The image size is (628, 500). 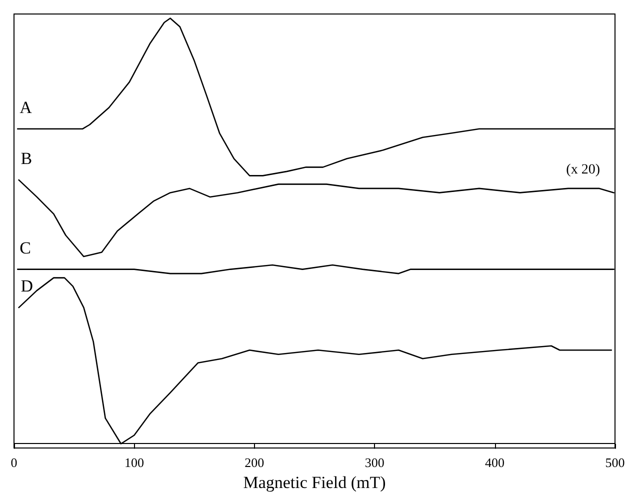 What do you see at coordinates (25, 248) in the screenshot?
I see `series-label: C` at bounding box center [25, 248].